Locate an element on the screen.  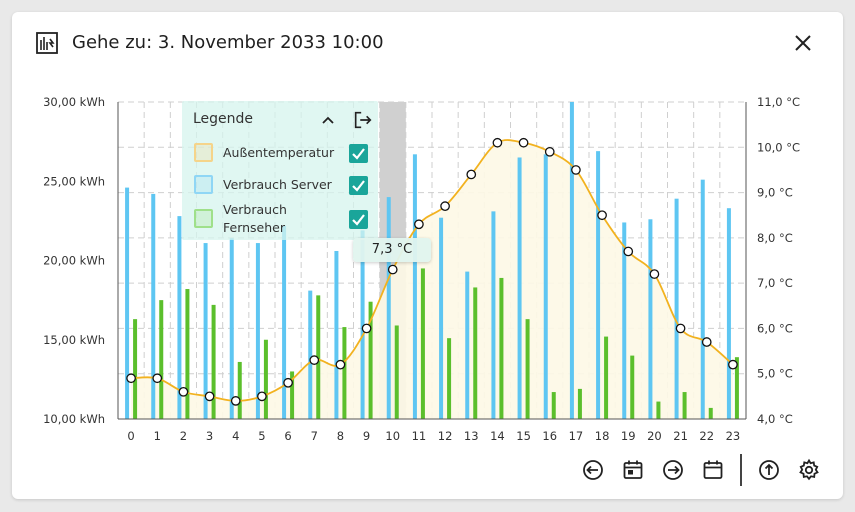
y-tick-label-left: 25,00 kWh is located at coordinates (74, 181).